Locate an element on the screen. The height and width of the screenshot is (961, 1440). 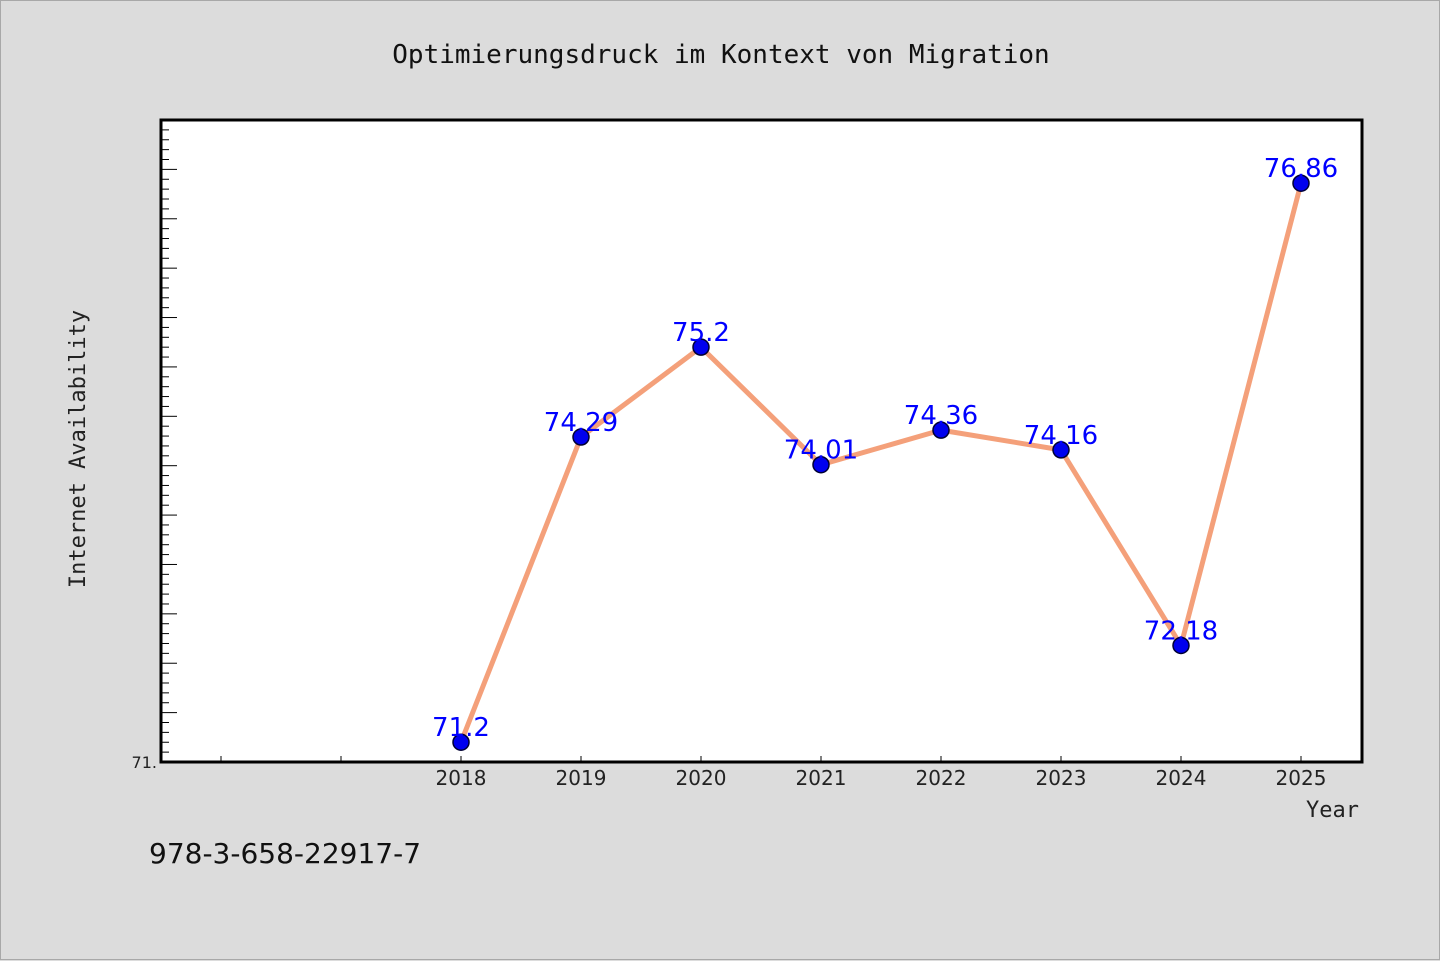
x-axis-ticks is located at coordinates (761, 759).